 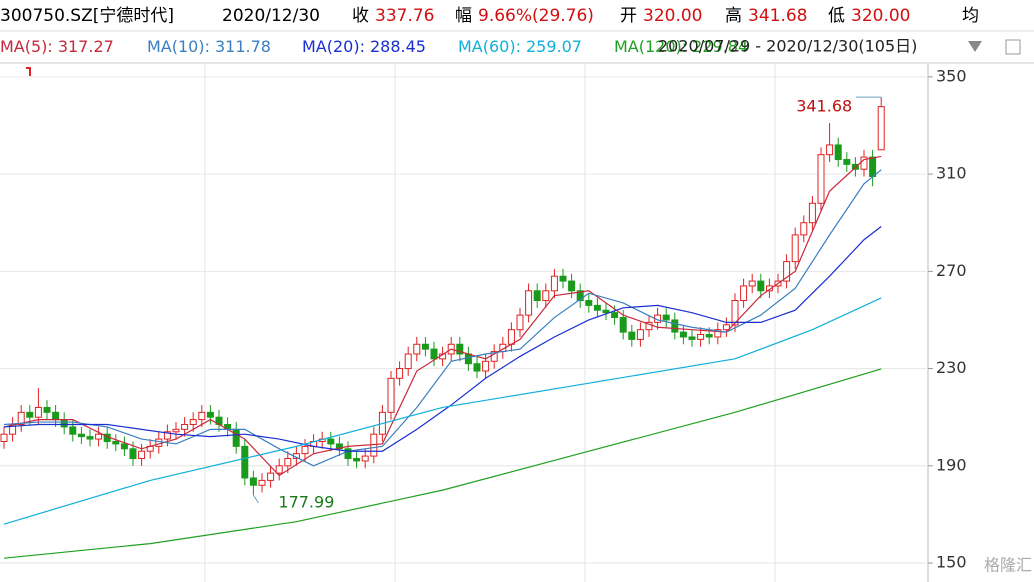 What do you see at coordinates (536, 16) in the screenshot?
I see `value: 9.66%(29.76)` at bounding box center [536, 16].